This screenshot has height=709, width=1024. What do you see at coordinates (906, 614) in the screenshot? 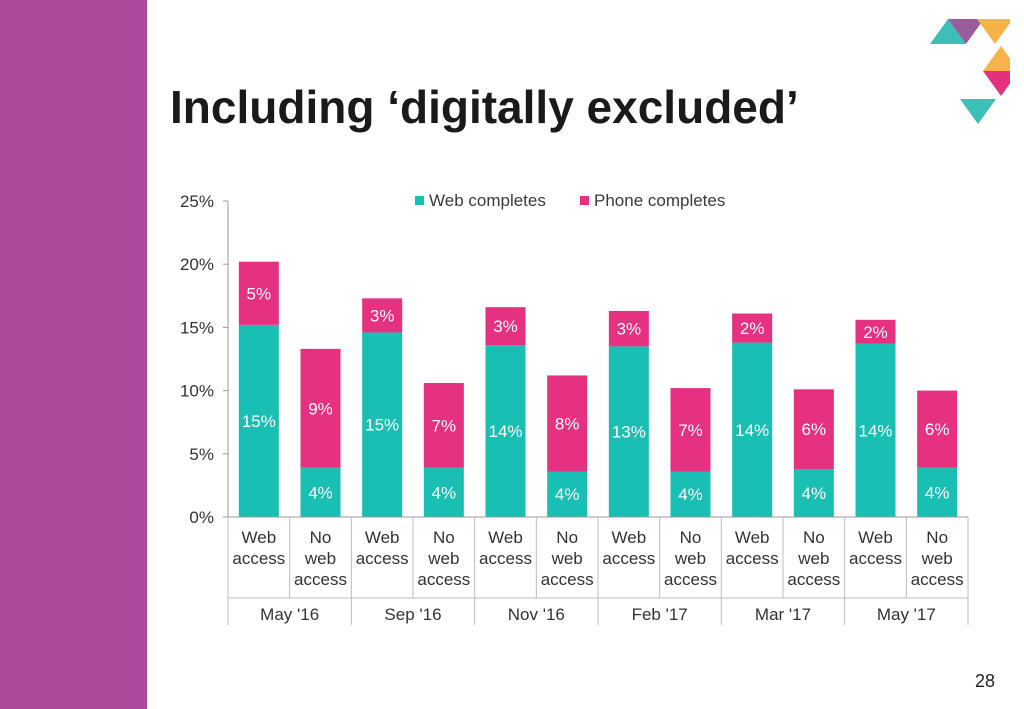
I see `x-group-label: May '17` at bounding box center [906, 614].